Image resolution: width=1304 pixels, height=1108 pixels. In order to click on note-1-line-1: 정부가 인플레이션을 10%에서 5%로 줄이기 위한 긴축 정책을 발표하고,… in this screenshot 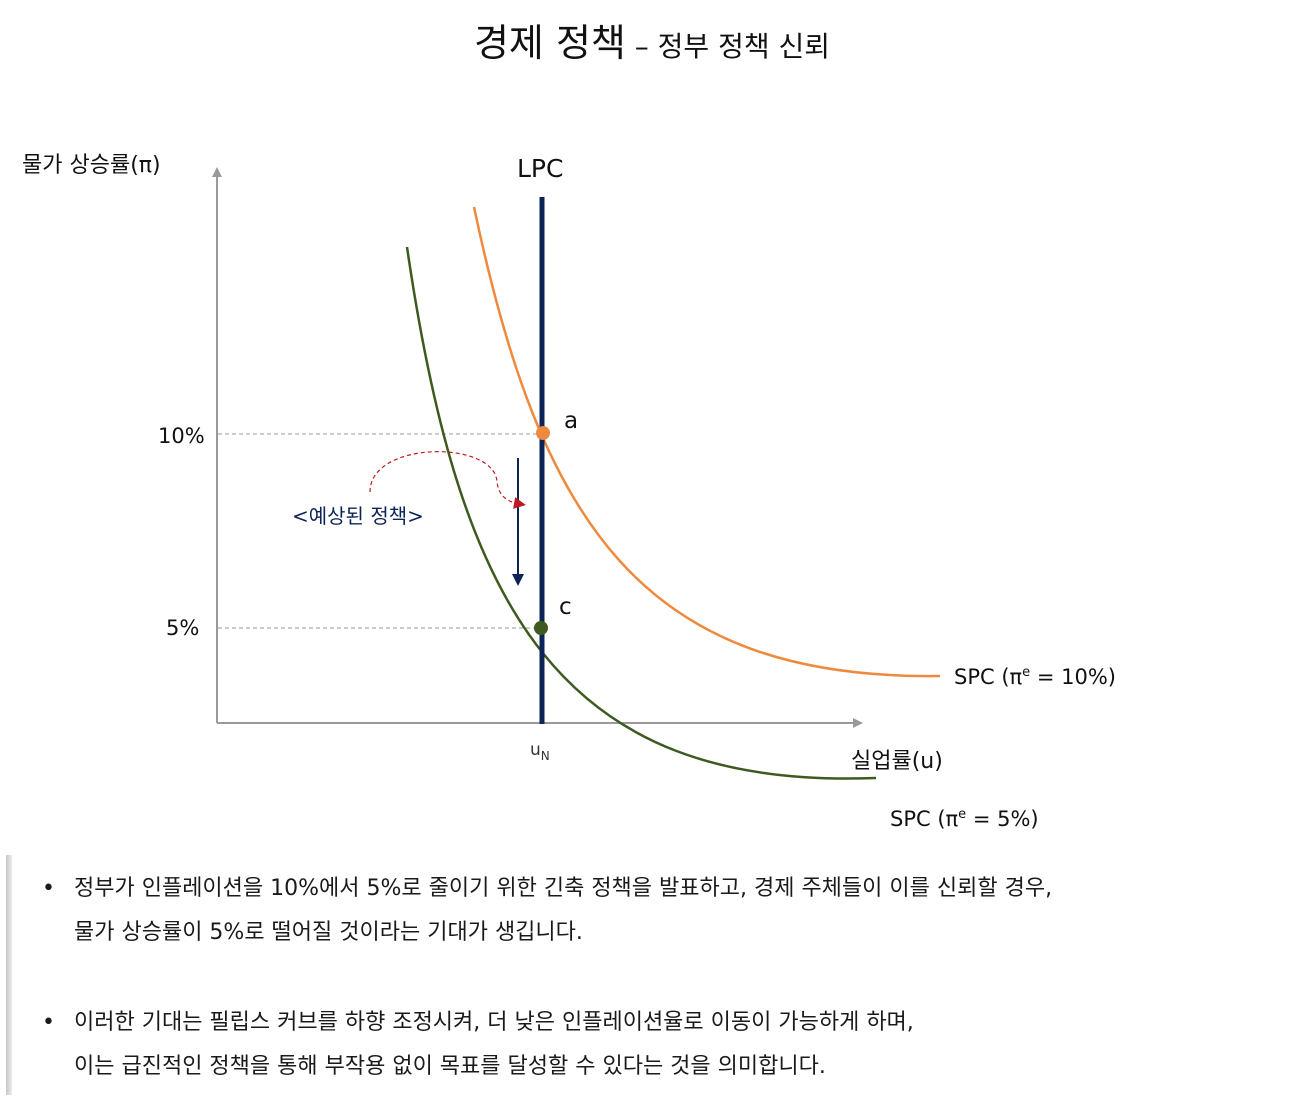, I will do `click(563, 888)`.